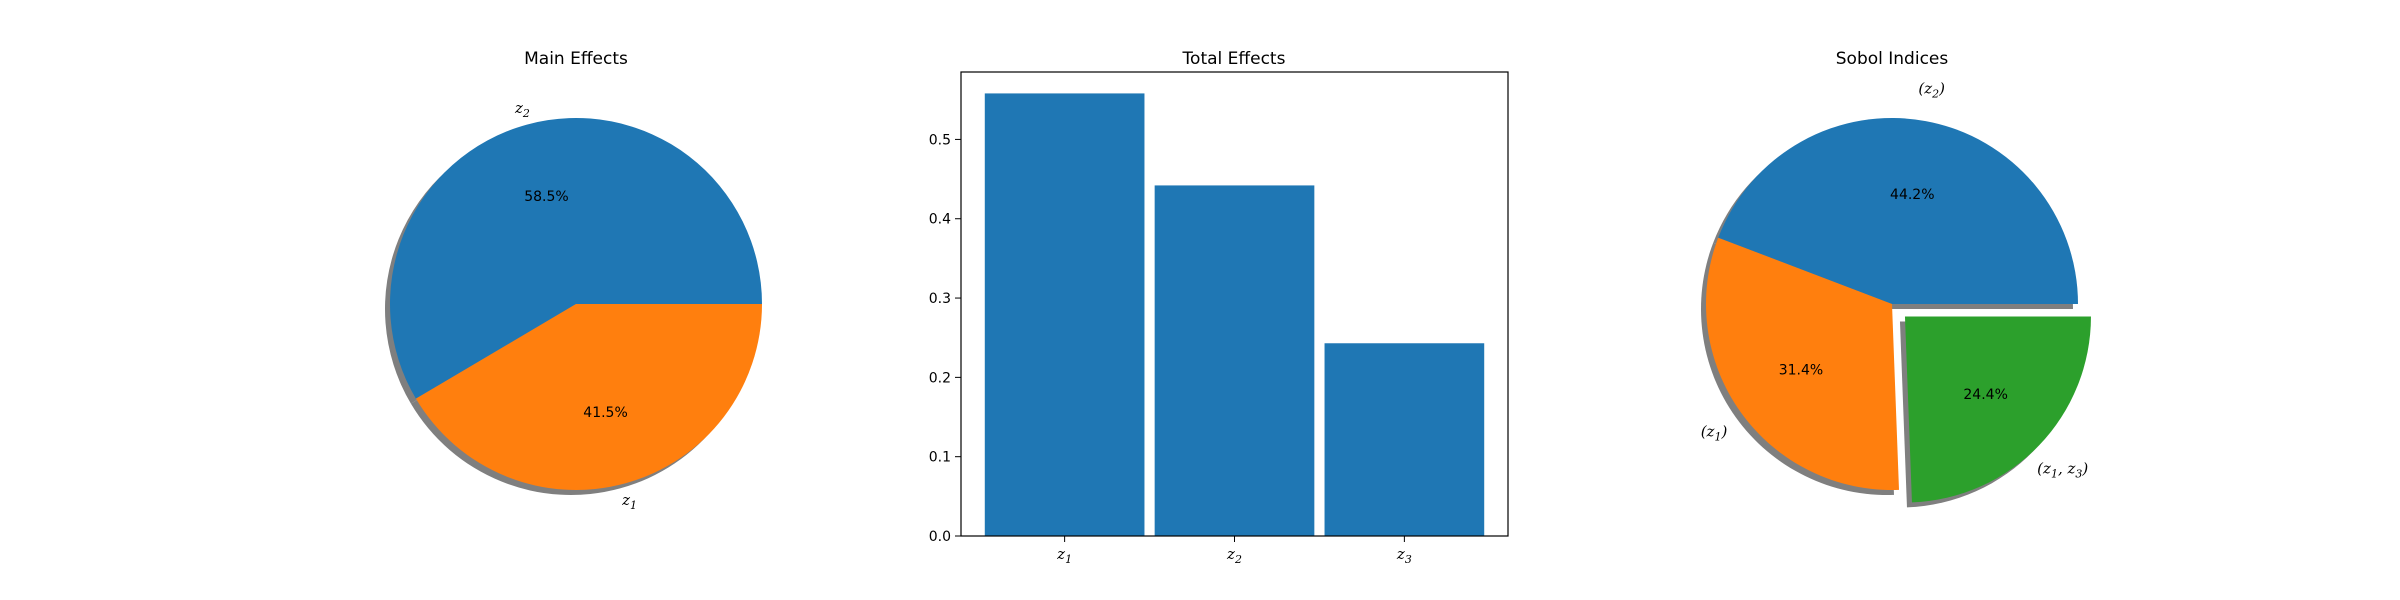 The width and height of the screenshot is (2400, 600). What do you see at coordinates (1714, 433) in the screenshot?
I see `pie-3-slice-label-1: (z1)` at bounding box center [1714, 433].